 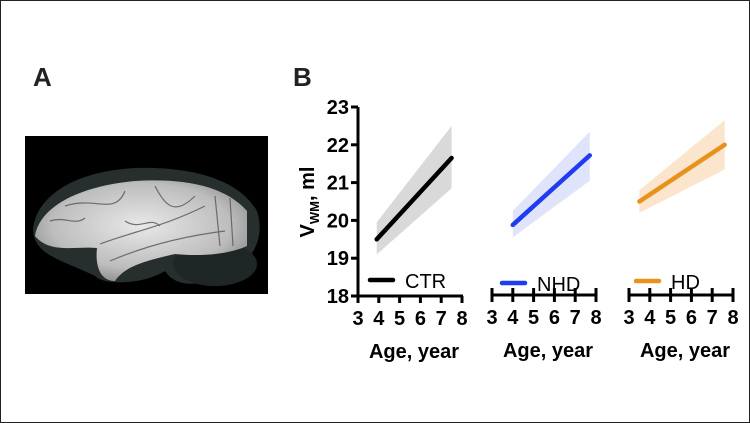 What do you see at coordinates (551, 190) in the screenshot?
I see `regression-line-nhd` at bounding box center [551, 190].